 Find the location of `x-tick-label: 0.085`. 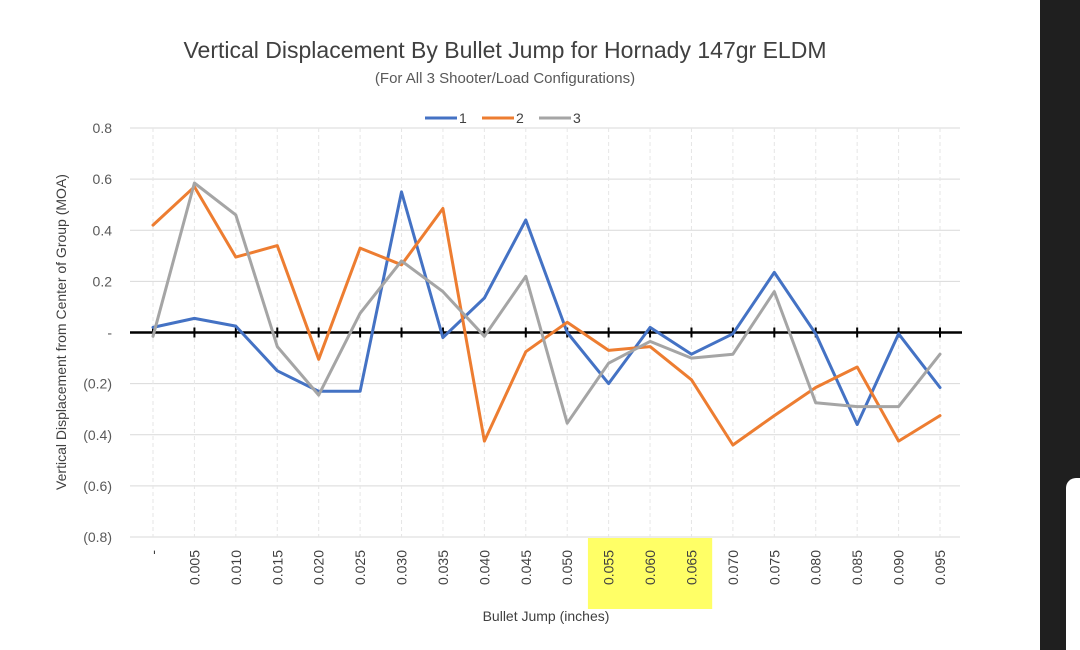

x-tick-label: 0.085 is located at coordinates (857, 567).